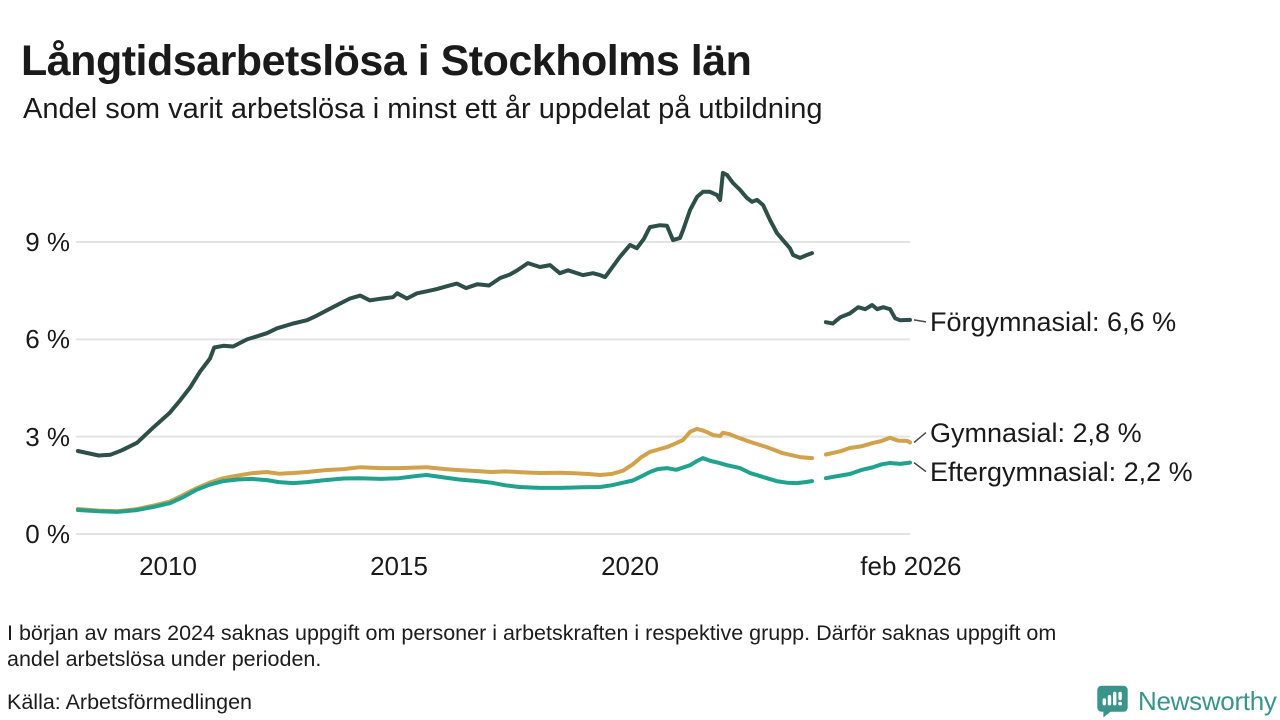 Image resolution: width=1280 pixels, height=720 pixels. Describe the element at coordinates (47, 534) in the screenshot. I see `y-tick-label-0: 0 %` at that location.